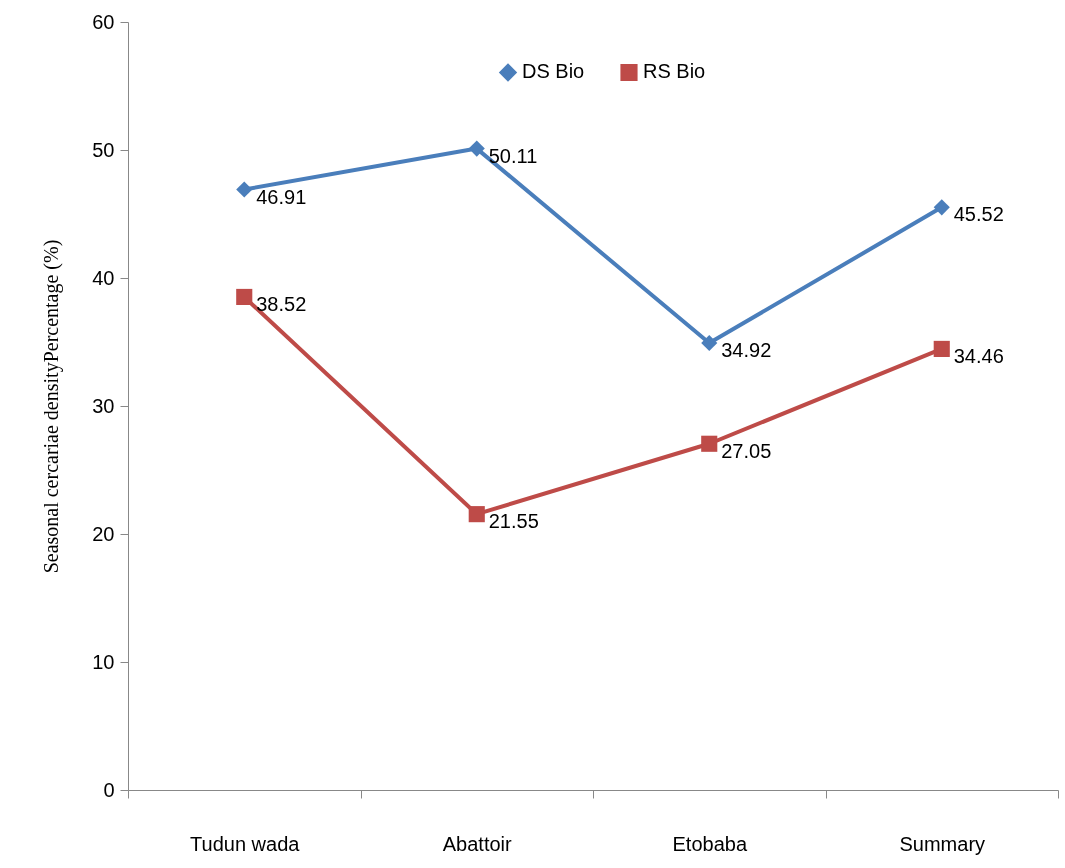 The image size is (1065, 868). I want to click on data-label: 34.46, so click(978, 355).